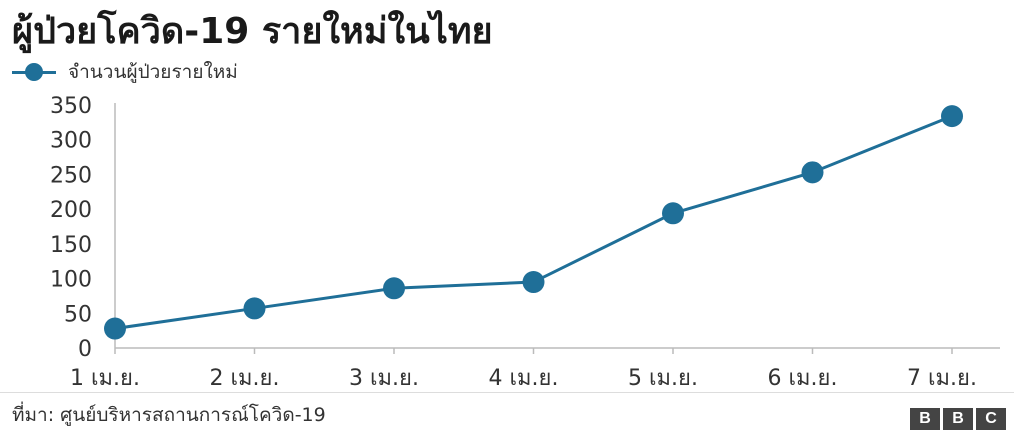 This screenshot has width=1014, height=435. Describe the element at coordinates (384, 378) in the screenshot. I see `x-tick-label: 3 เม.ย.` at that location.